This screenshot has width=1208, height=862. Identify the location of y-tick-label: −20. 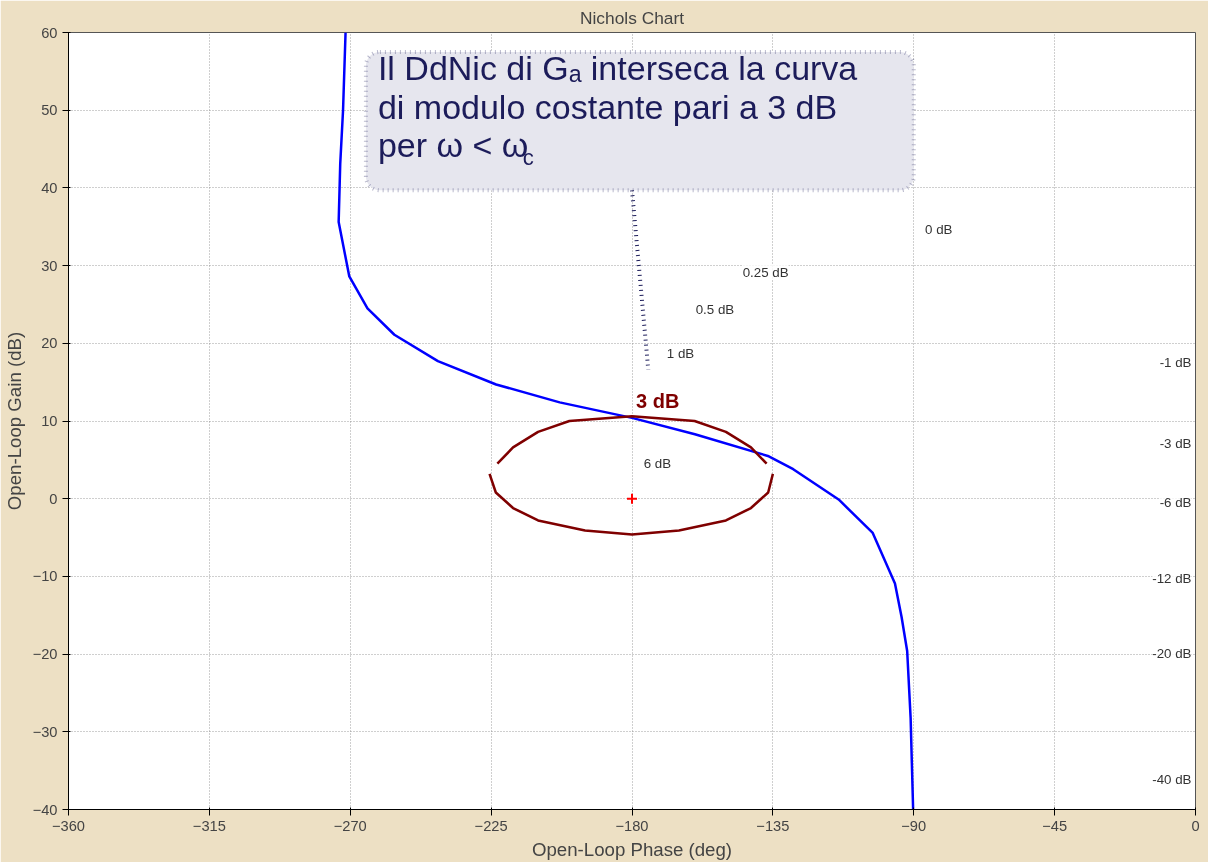
(45, 654).